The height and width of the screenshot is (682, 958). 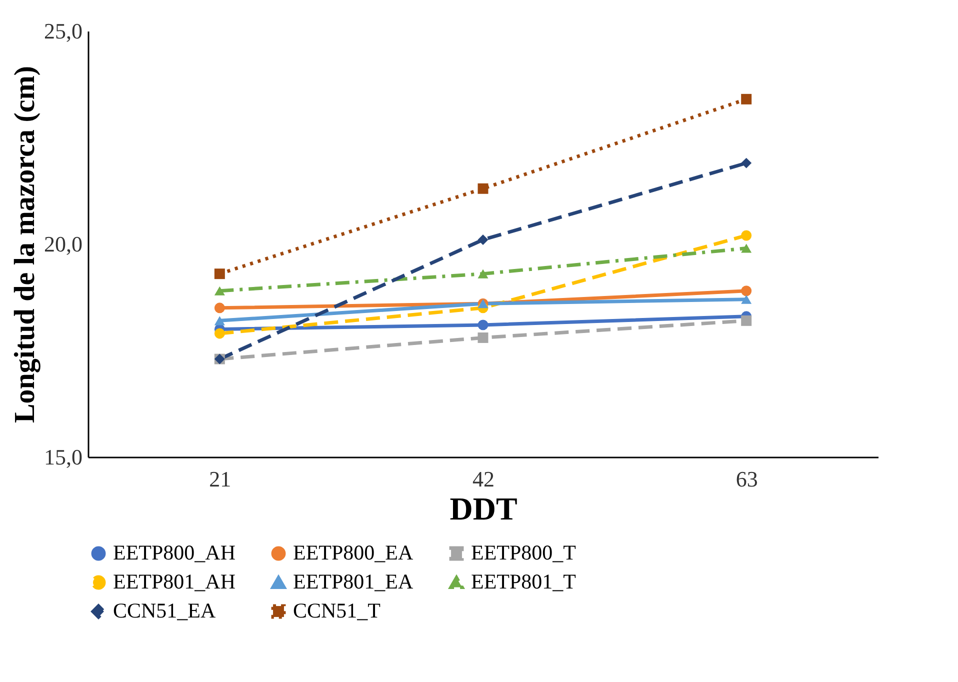 What do you see at coordinates (174, 552) in the screenshot?
I see `legend-label: EETP800_AH` at bounding box center [174, 552].